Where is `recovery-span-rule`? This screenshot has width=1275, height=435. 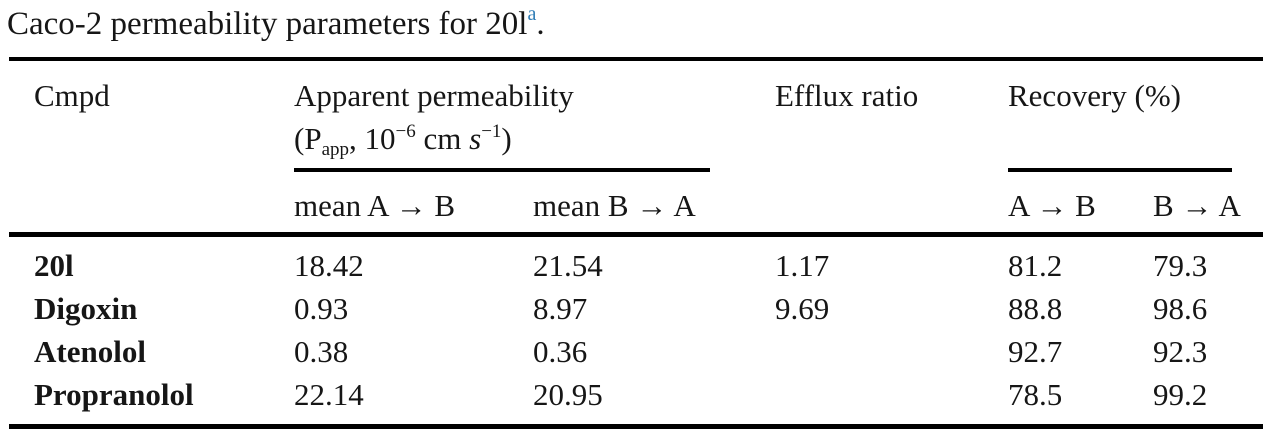
recovery-span-rule is located at coordinates (1120, 170).